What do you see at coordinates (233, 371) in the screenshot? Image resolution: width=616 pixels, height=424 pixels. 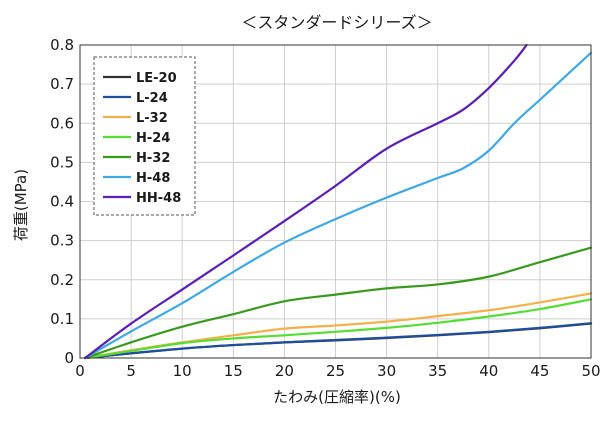 I see `x-tick-label: 15` at bounding box center [233, 371].